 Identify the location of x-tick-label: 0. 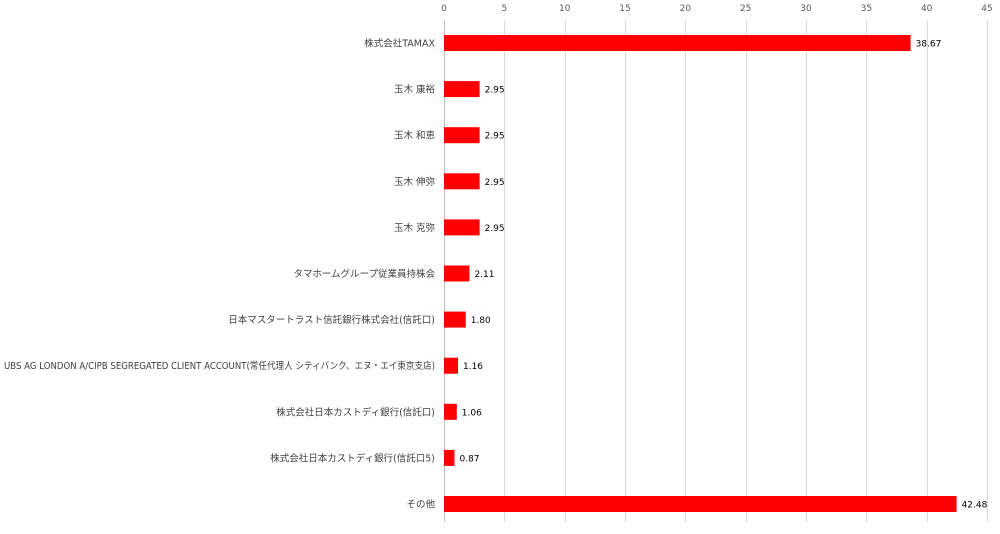
(444, 9).